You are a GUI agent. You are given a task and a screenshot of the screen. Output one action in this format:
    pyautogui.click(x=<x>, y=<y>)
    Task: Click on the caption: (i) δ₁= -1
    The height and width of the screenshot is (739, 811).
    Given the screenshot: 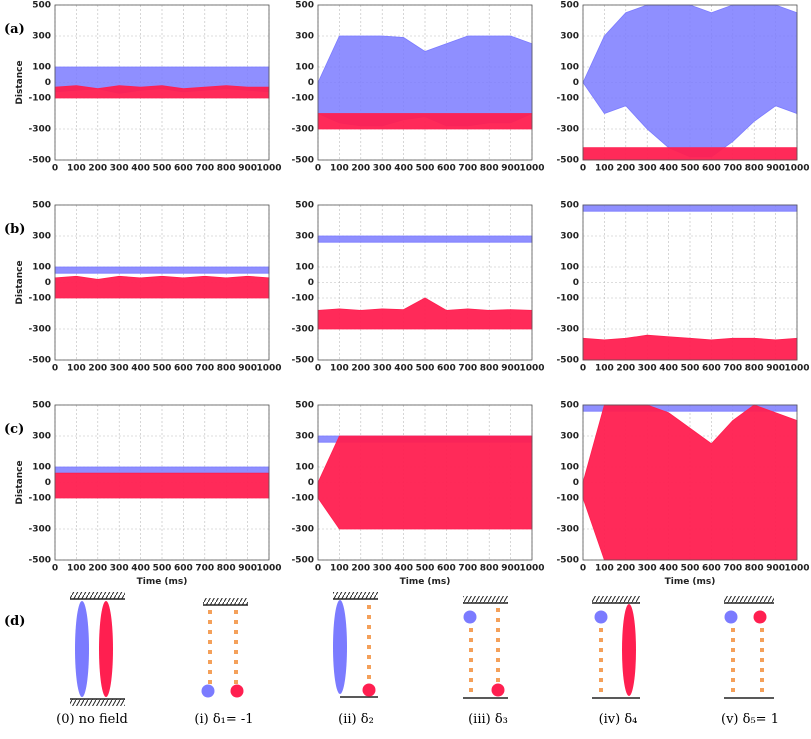 What is the action you would take?
    pyautogui.click(x=223, y=719)
    